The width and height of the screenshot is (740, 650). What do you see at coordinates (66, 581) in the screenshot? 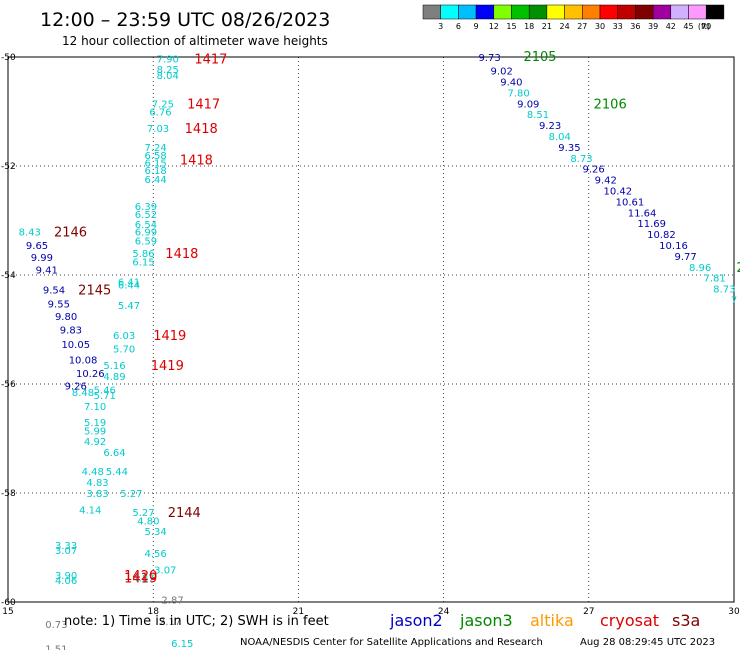
I see `wave-height-label: 4.06` at bounding box center [66, 581].